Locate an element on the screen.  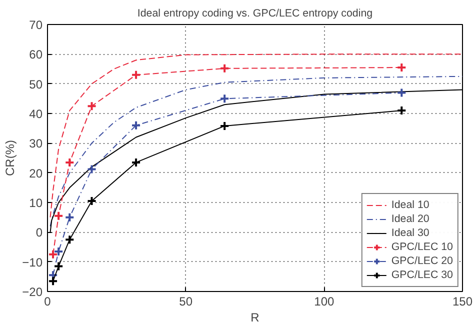
y-tick-label: −10 is located at coordinates (32, 262).